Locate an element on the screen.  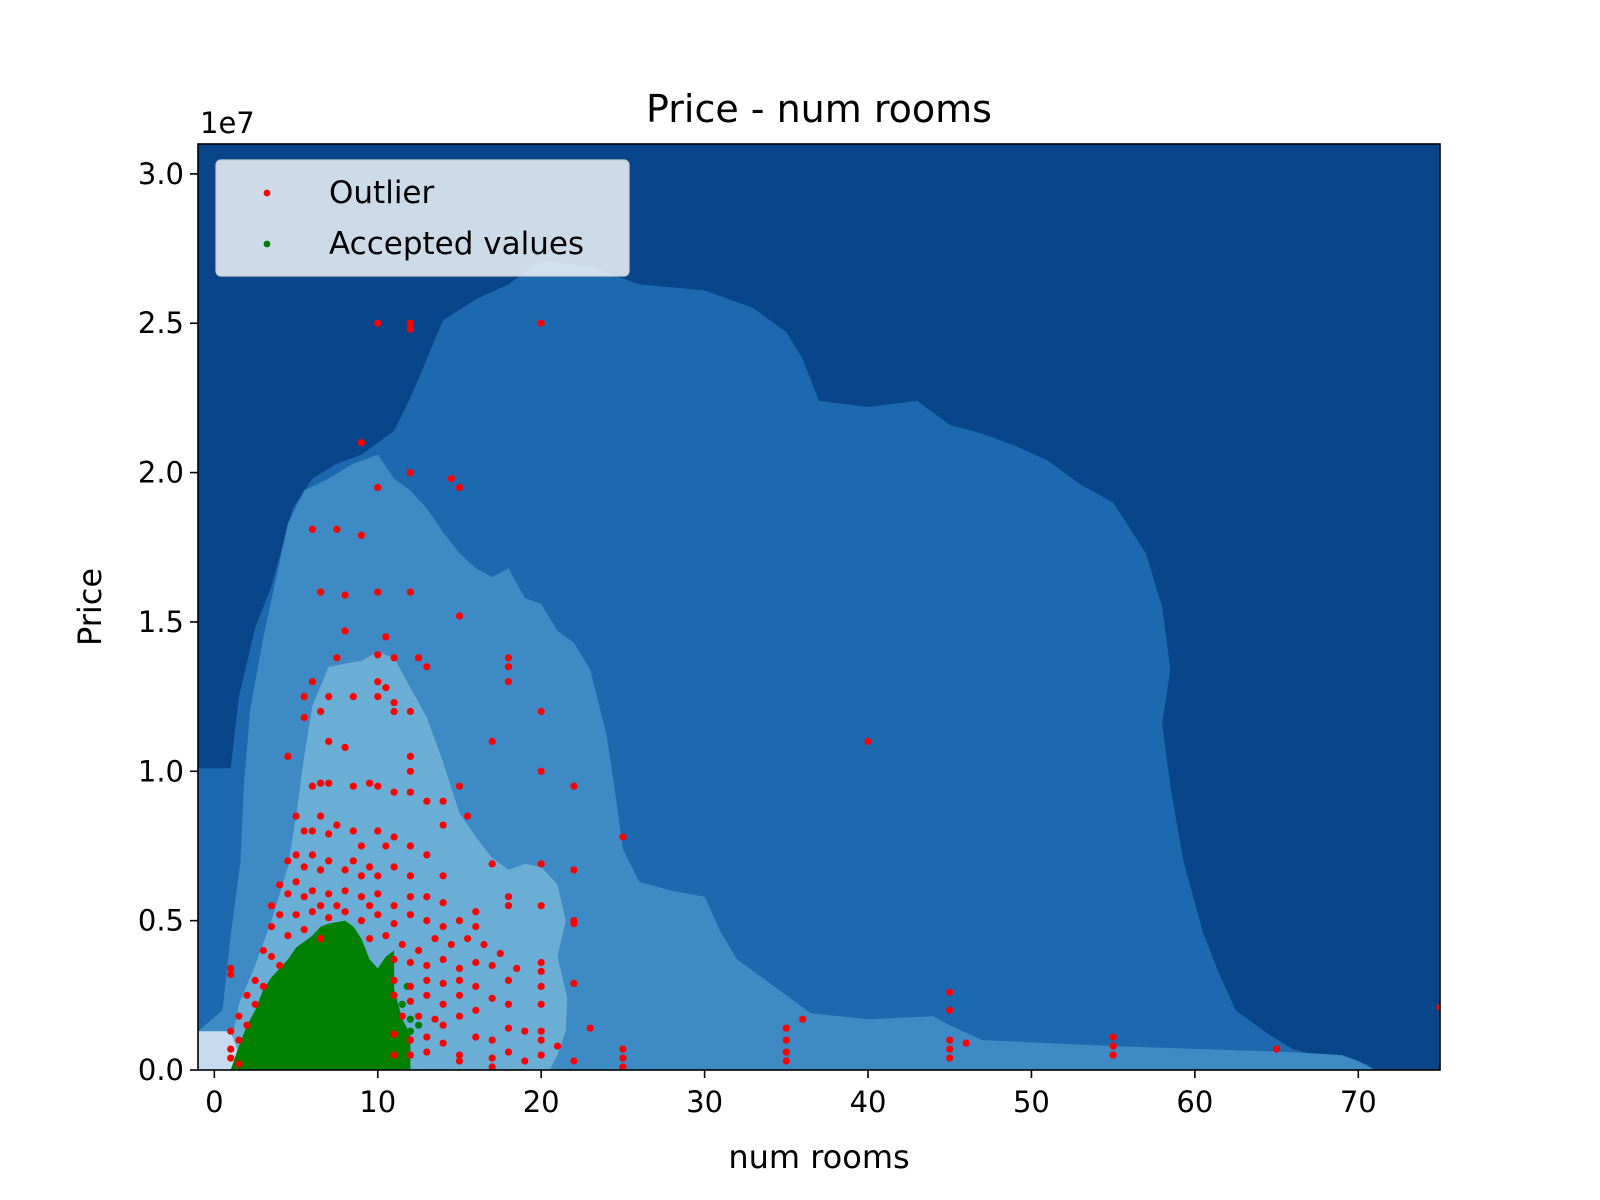
y-axis: 0.0 0.5 1.0 1.5 2.0 2.5 3.0 is located at coordinates (168, 622).